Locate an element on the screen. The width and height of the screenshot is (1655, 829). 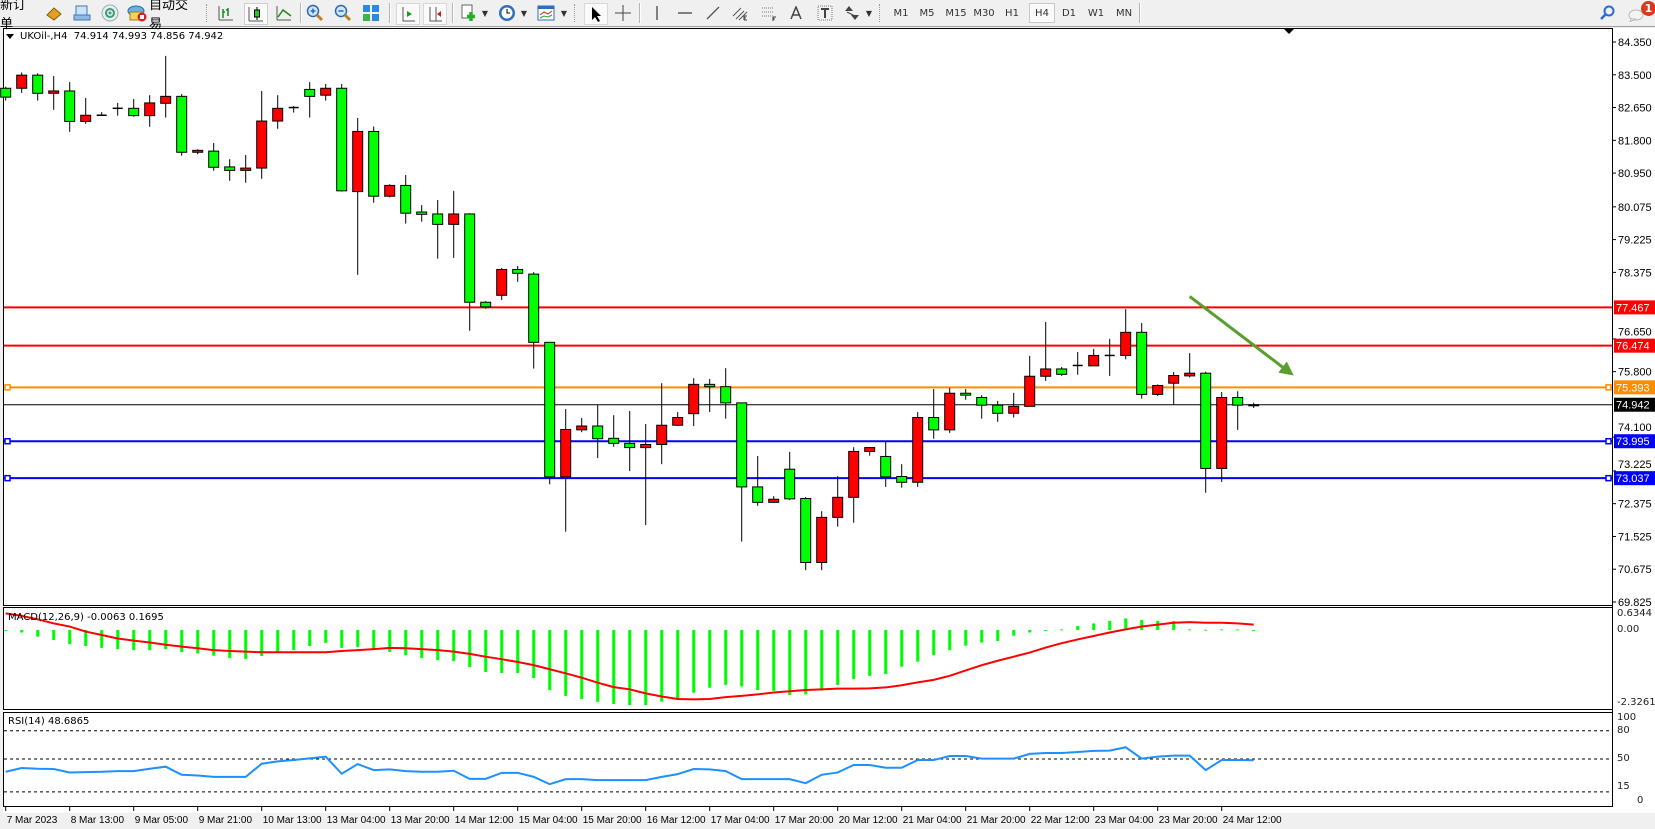
market-watch-icon is located at coordinates (54, 13).